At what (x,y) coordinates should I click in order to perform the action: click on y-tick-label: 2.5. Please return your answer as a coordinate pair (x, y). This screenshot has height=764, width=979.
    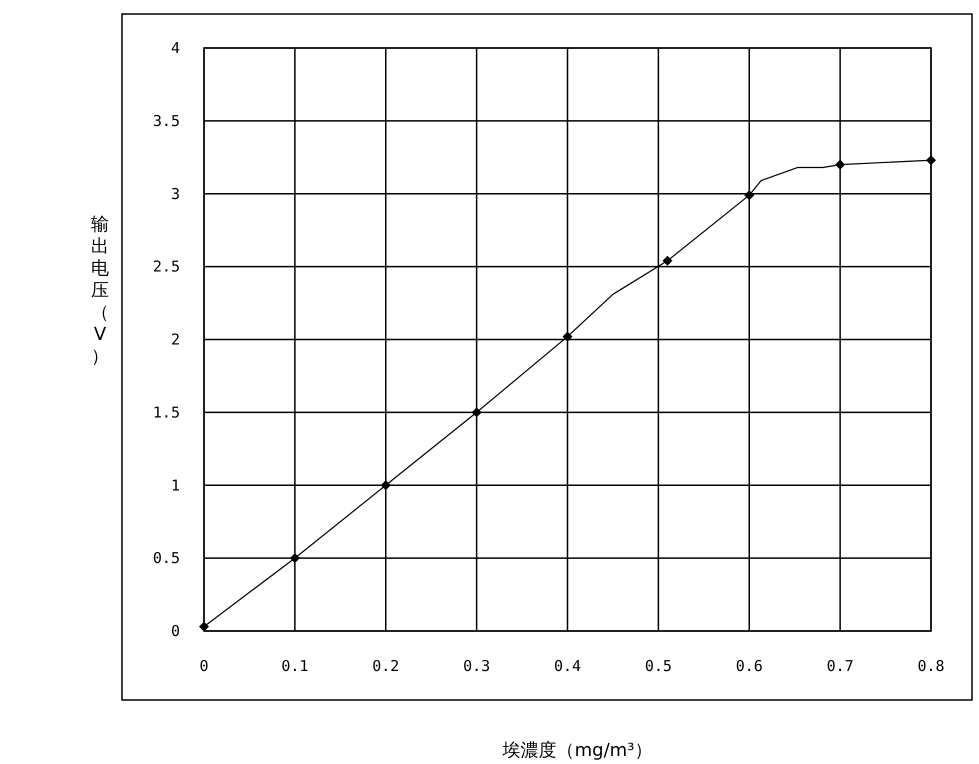
    Looking at the image, I should click on (166, 267).